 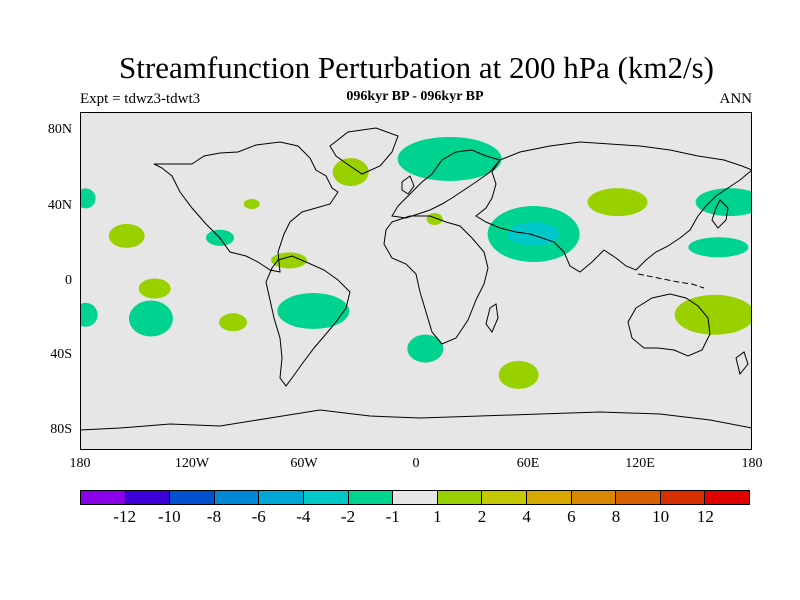 What do you see at coordinates (736, 99) in the screenshot?
I see `season-label: ANN` at bounding box center [736, 99].